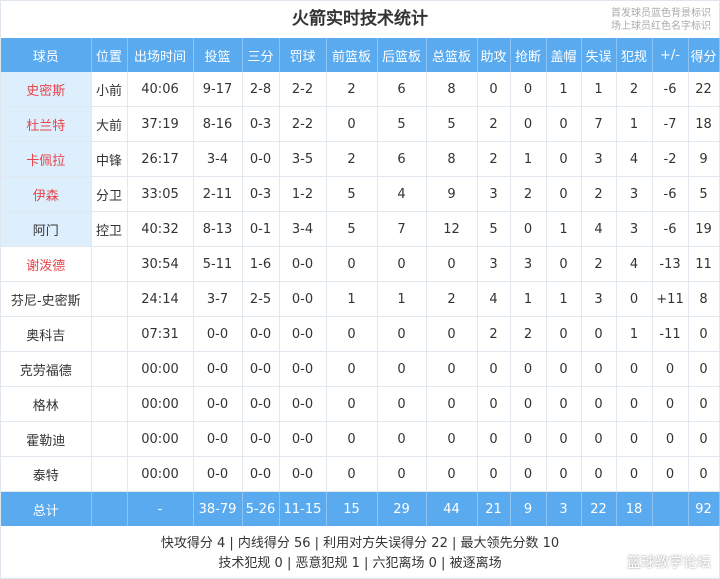 Image resolution: width=720 pixels, height=579 pixels. Describe the element at coordinates (360, 439) in the screenshot. I see `player-row: 霍勒迪 00:00 0-0 0-0 0-0 0 0 0 0 0 0 0 0 0 0` at that location.